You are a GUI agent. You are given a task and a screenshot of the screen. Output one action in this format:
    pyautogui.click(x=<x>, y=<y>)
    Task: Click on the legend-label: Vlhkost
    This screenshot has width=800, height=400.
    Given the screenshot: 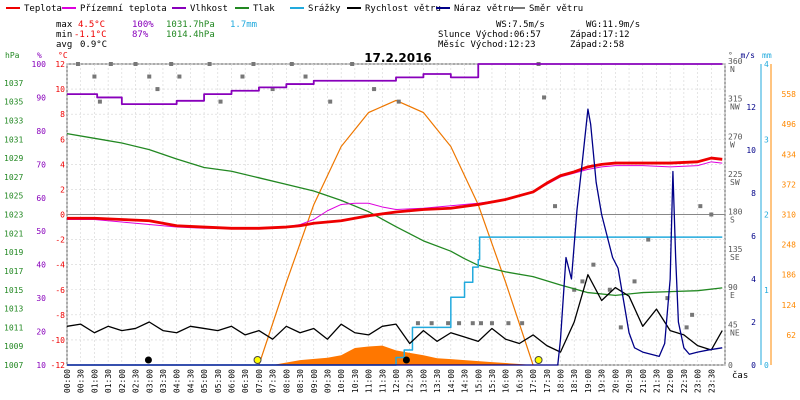 What is the action you would take?
    pyautogui.click(x=209, y=9)
    